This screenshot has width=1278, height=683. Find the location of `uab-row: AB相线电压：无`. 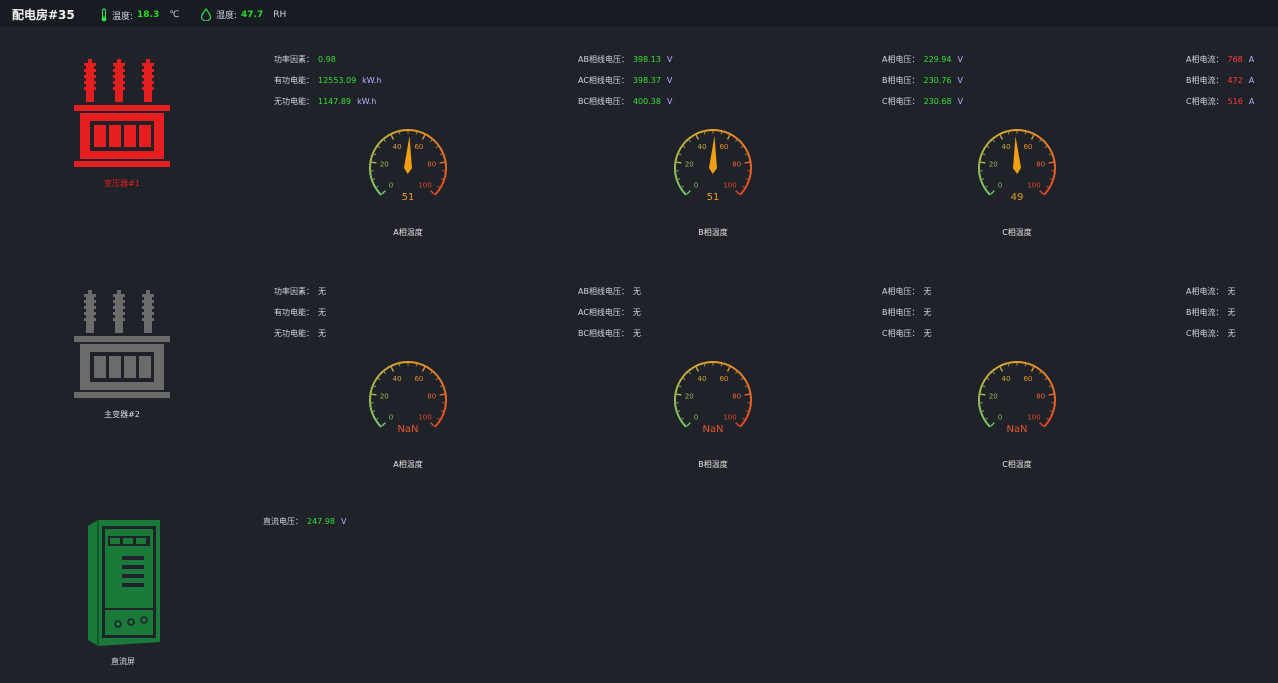

uab-row: AB相线电压：无 is located at coordinates (609, 291).